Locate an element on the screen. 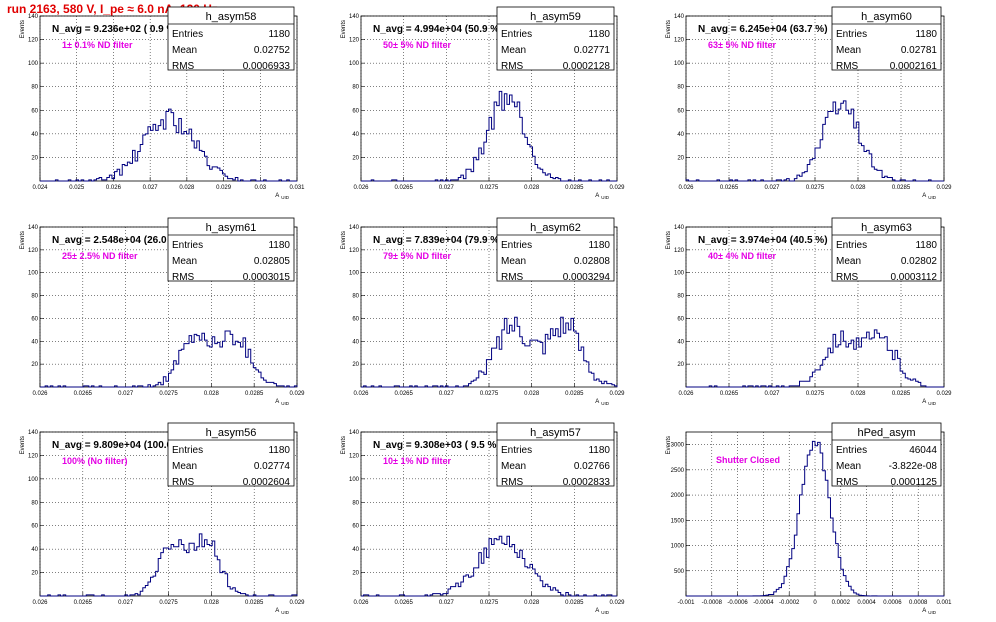  filter-label: 40± 4% ND filter is located at coordinates (742, 256).